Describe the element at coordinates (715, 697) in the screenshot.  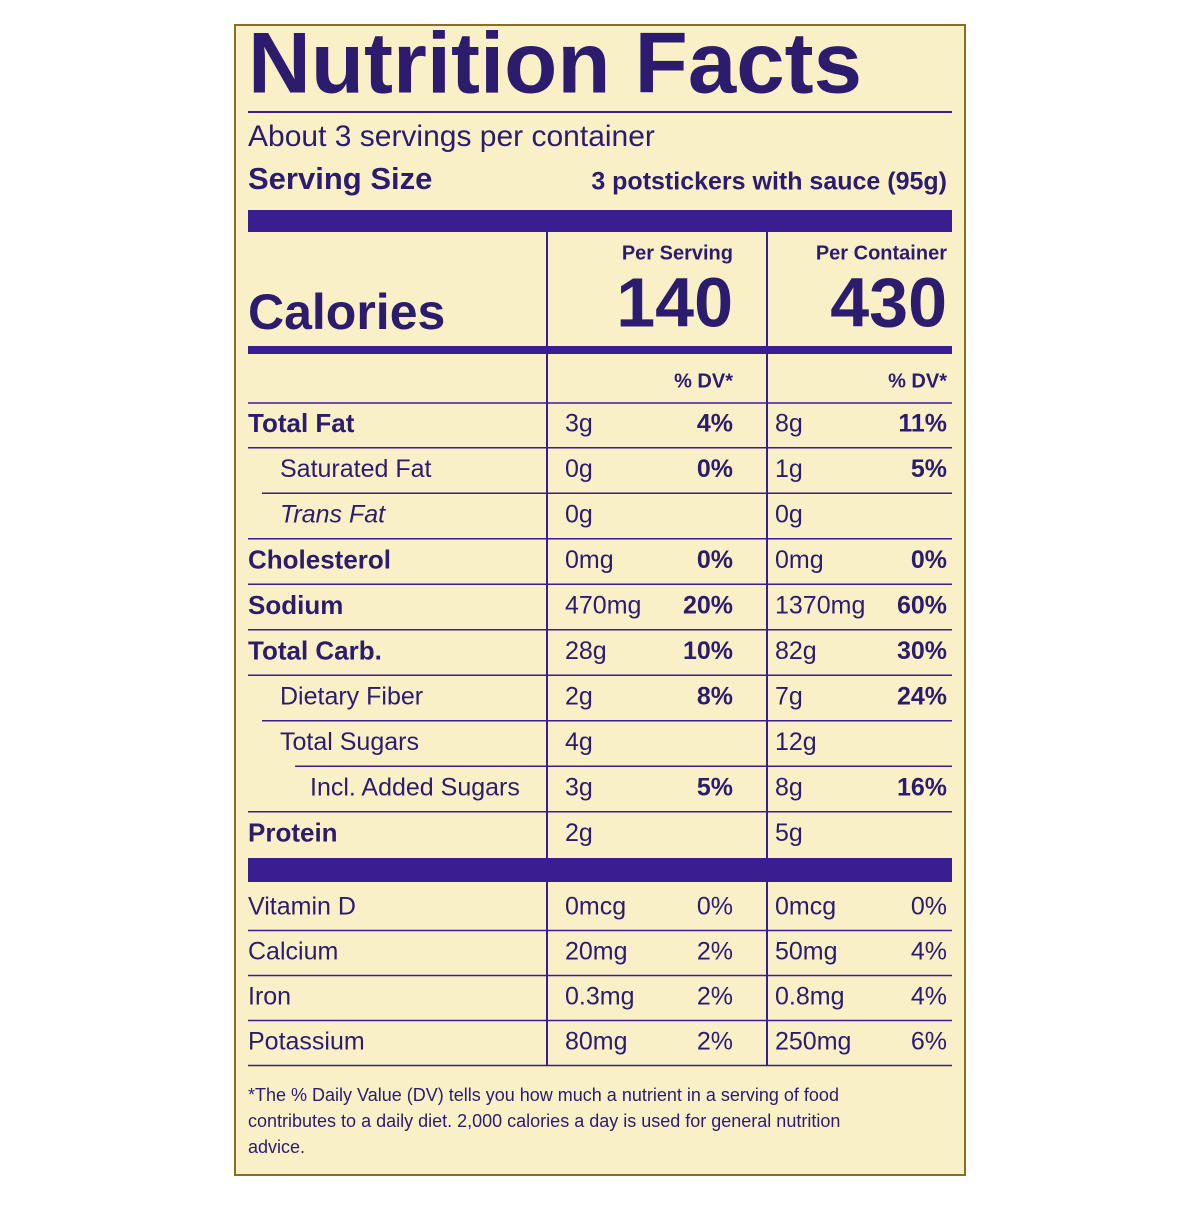
I see `daily-value: 8%` at that location.